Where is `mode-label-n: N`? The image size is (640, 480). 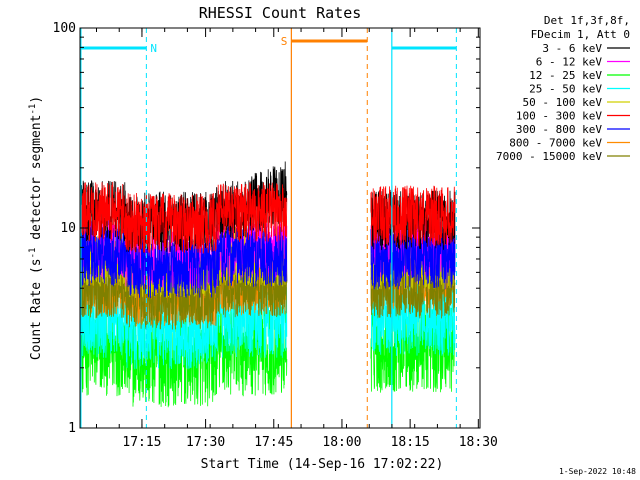
mode-label-n: N is located at coordinates (153, 48).